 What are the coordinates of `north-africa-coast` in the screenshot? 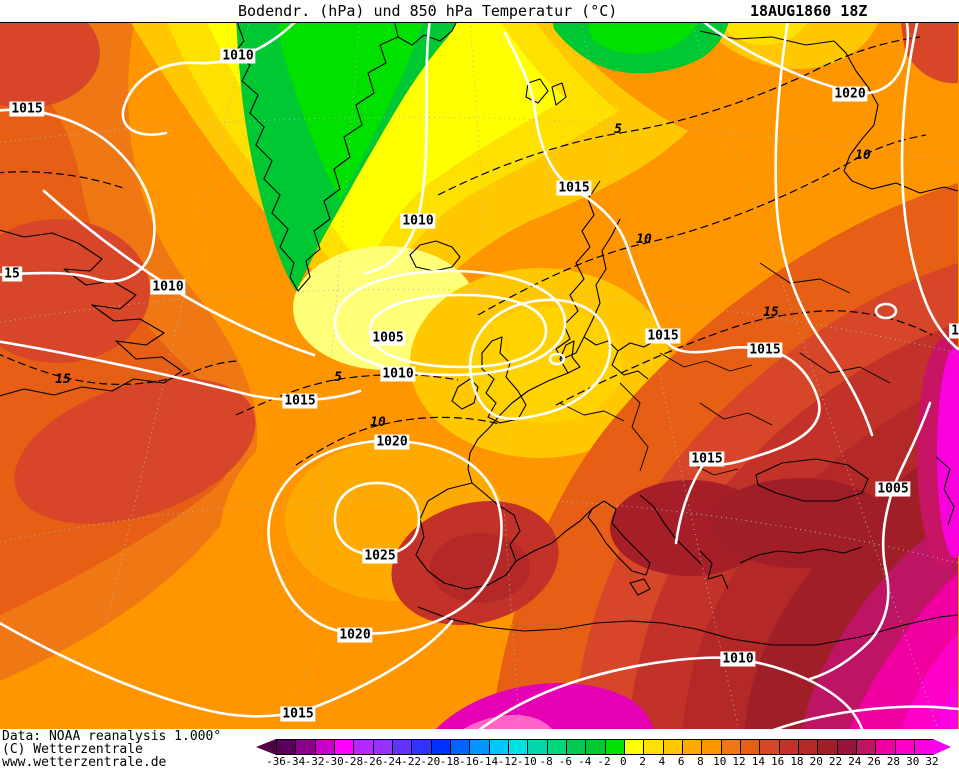 It's located at (688, 626).